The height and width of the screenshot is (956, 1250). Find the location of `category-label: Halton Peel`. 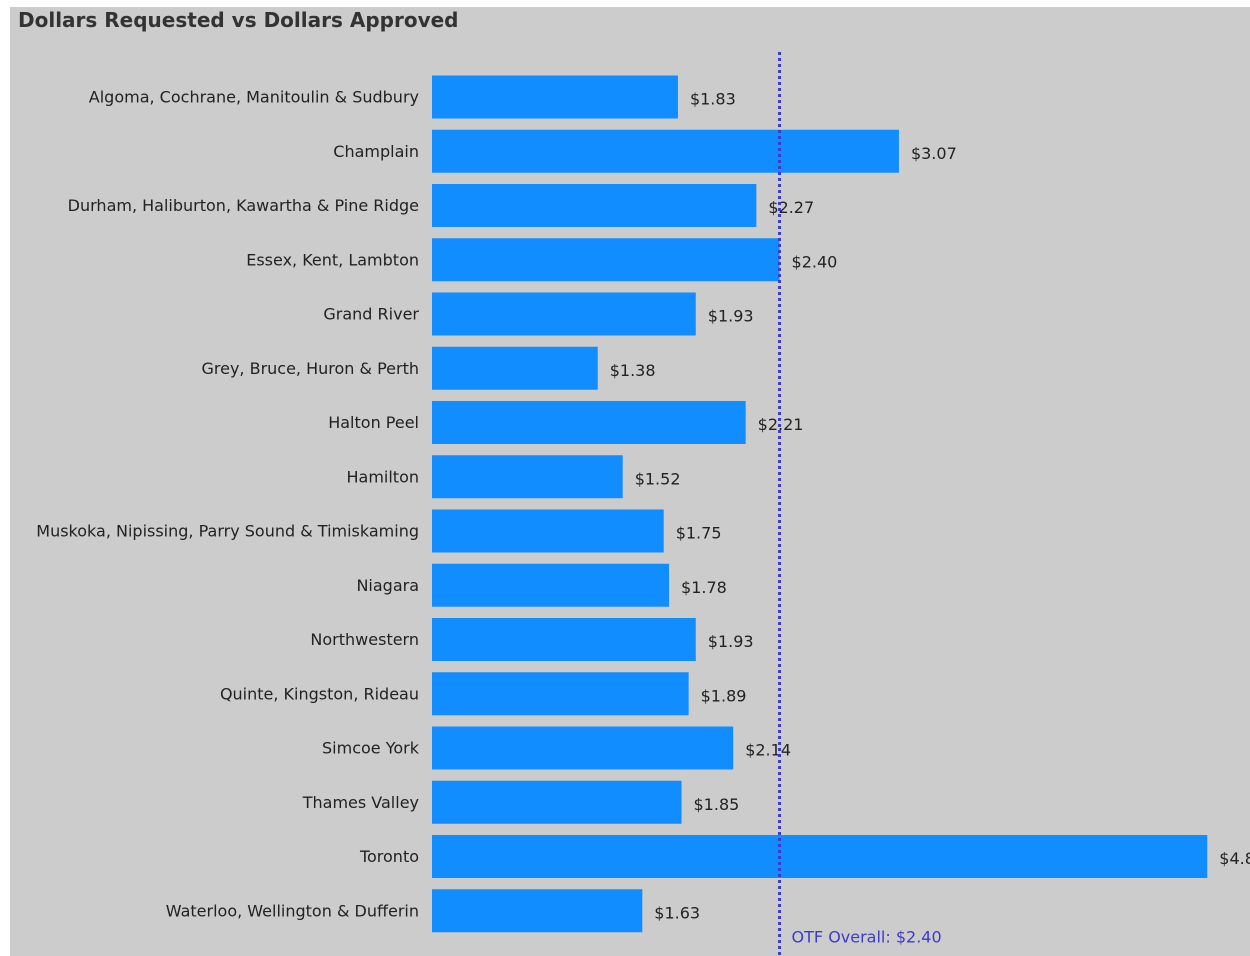

category-label: Halton Peel is located at coordinates (373, 422).